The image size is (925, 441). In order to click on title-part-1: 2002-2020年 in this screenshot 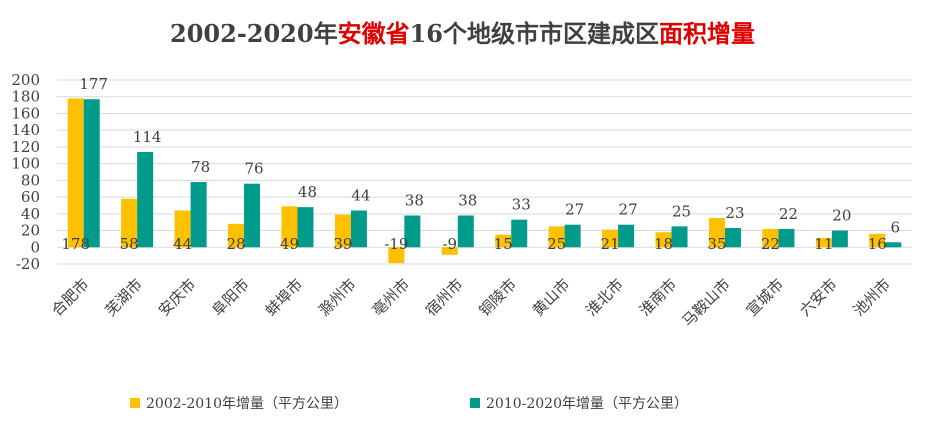, I will do `click(254, 33)`.